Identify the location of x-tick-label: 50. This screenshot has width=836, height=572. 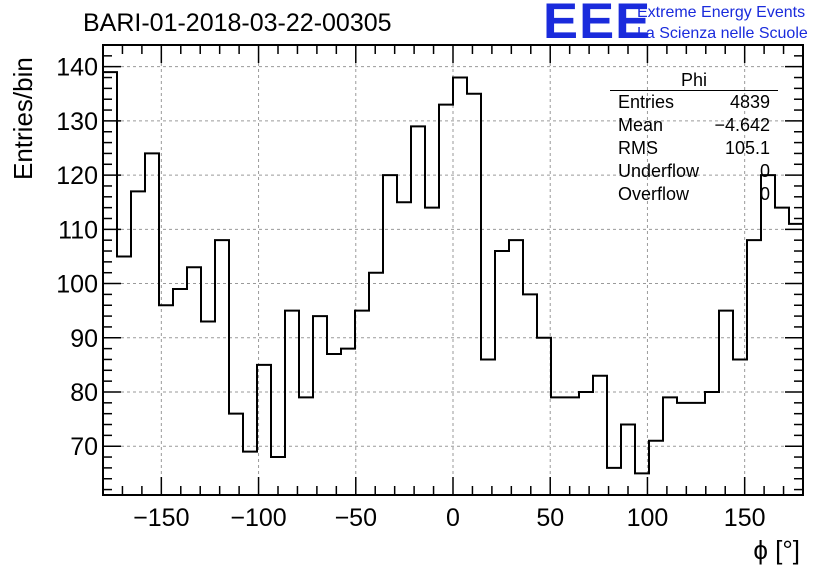
(550, 518).